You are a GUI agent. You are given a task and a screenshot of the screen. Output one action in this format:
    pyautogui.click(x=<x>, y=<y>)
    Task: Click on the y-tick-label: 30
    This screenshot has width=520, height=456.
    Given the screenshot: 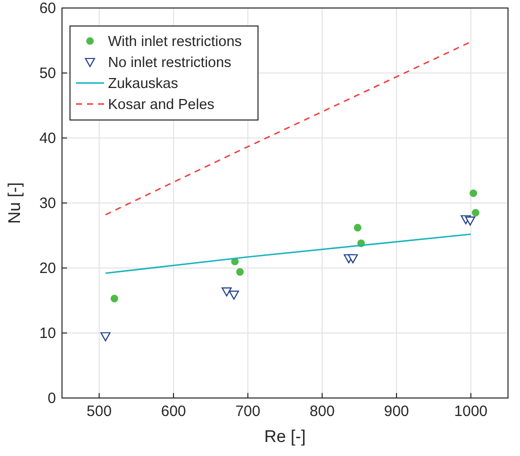 What is the action you would take?
    pyautogui.click(x=47, y=203)
    